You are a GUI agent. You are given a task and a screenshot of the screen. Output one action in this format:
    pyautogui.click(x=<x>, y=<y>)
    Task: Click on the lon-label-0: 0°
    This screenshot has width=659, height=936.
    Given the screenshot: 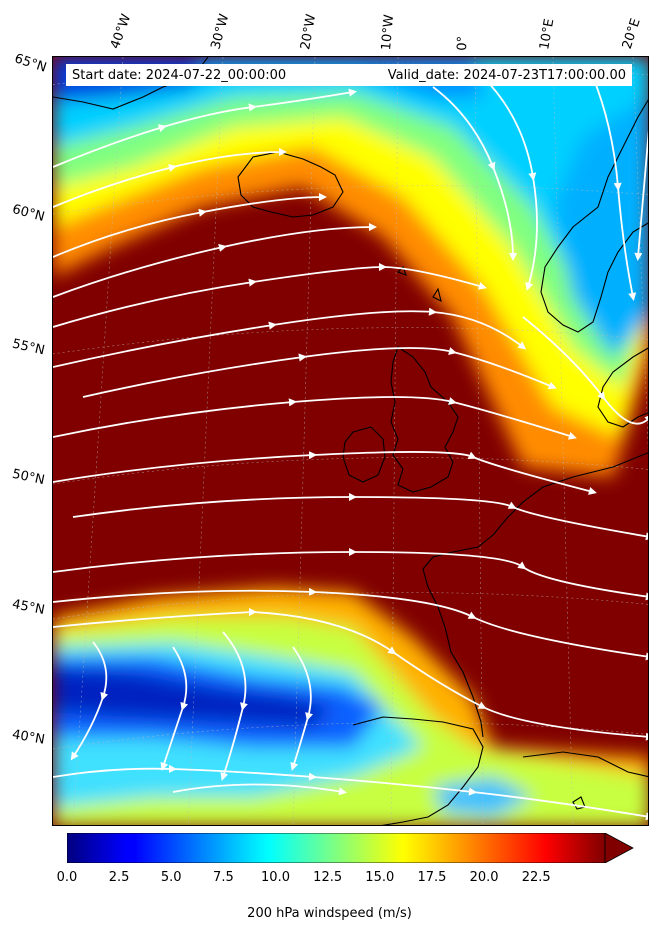 What is the action you would take?
    pyautogui.click(x=463, y=43)
    